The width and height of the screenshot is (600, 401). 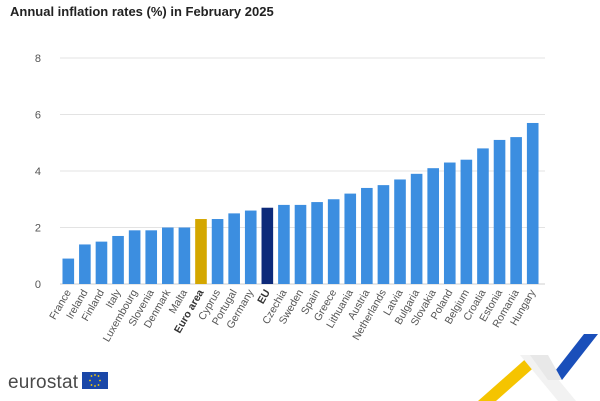 I want to click on bar-croatia, so click(x=483, y=216).